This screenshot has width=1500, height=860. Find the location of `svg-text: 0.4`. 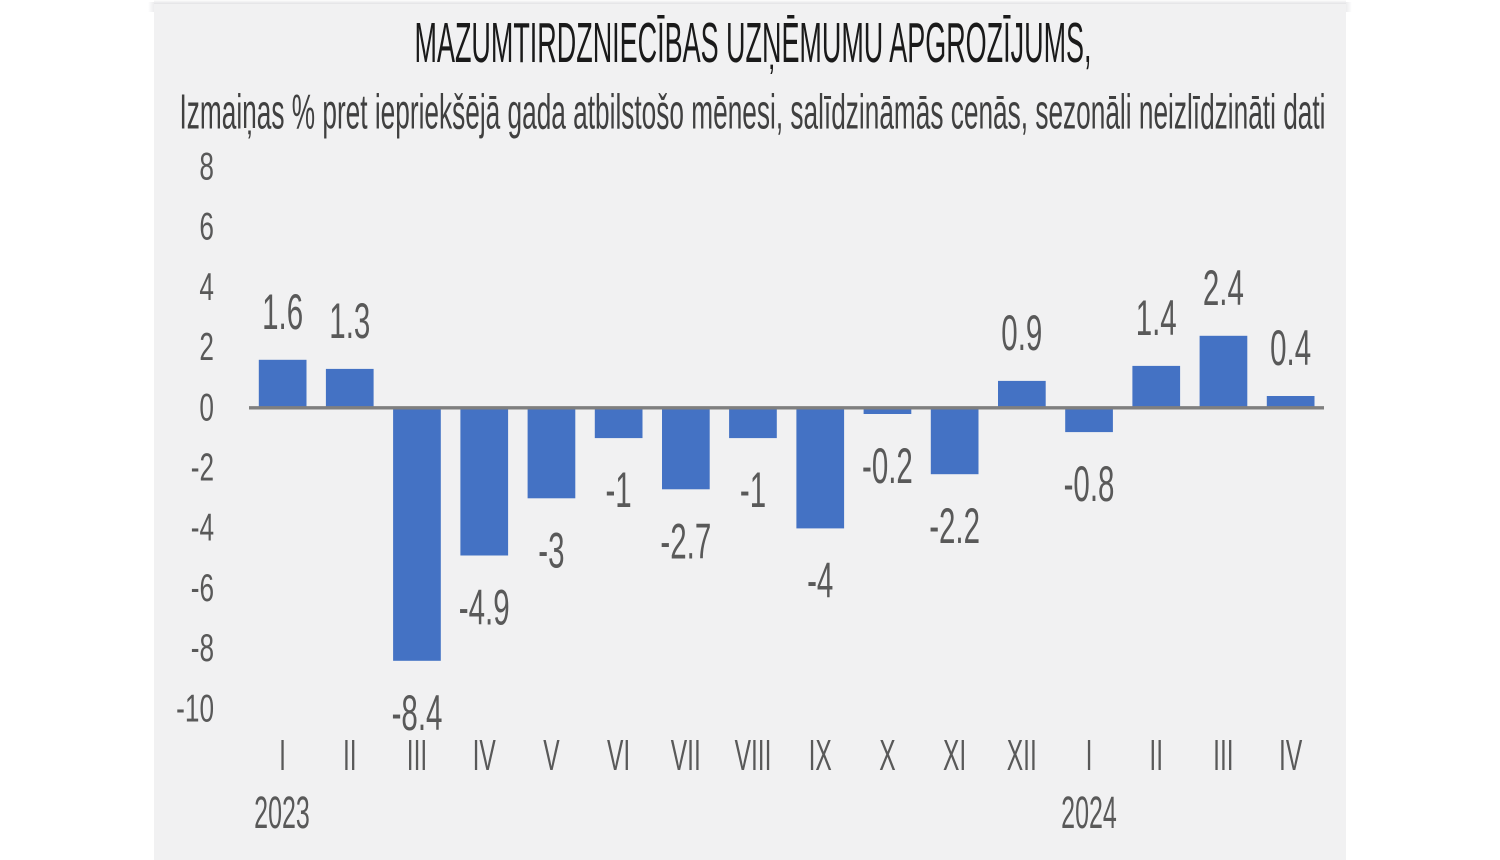

svg-text: 0.4 is located at coordinates (1290, 348).